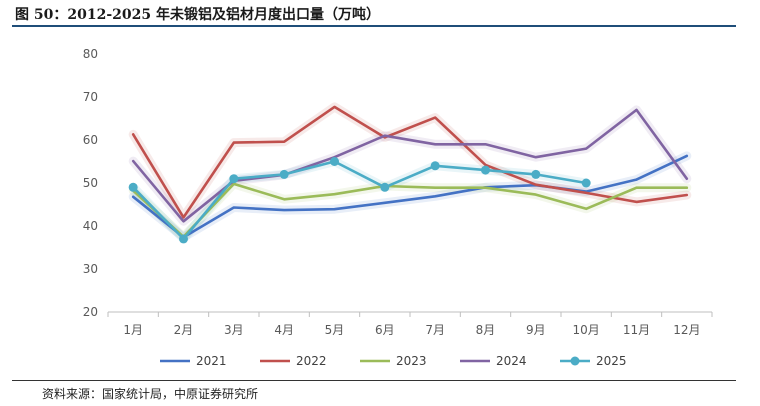 The image size is (760, 406). What do you see at coordinates (335, 330) in the screenshot?
I see `x-tick-label: 5月` at bounding box center [335, 330].